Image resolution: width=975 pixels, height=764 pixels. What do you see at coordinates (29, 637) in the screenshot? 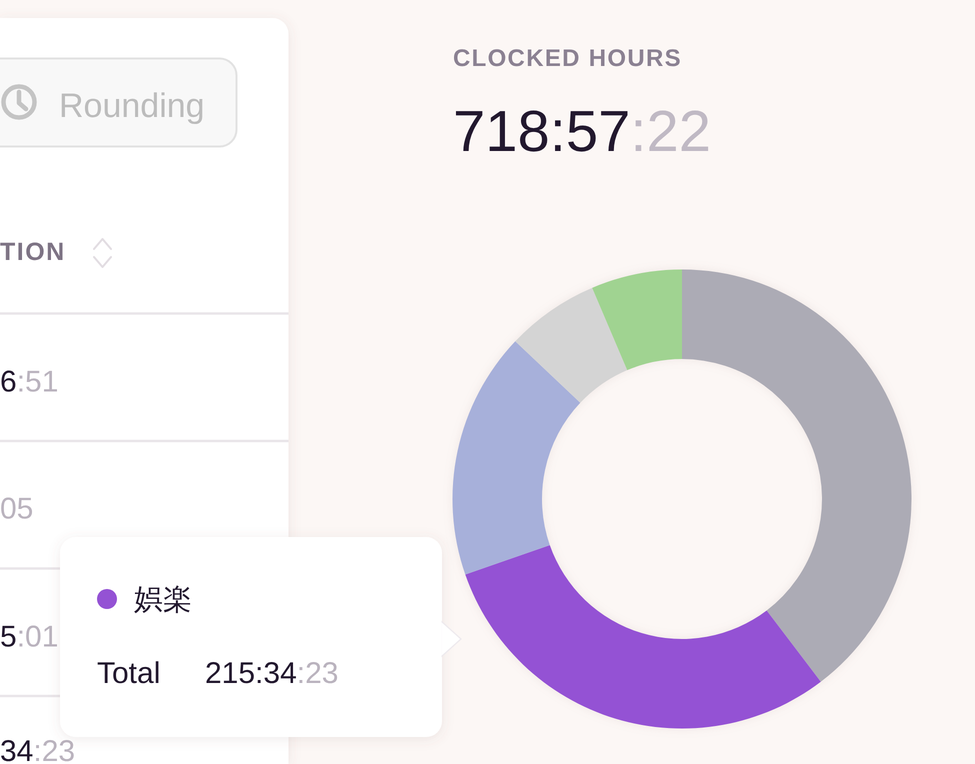
I see `text: 5:01` at bounding box center [29, 637].